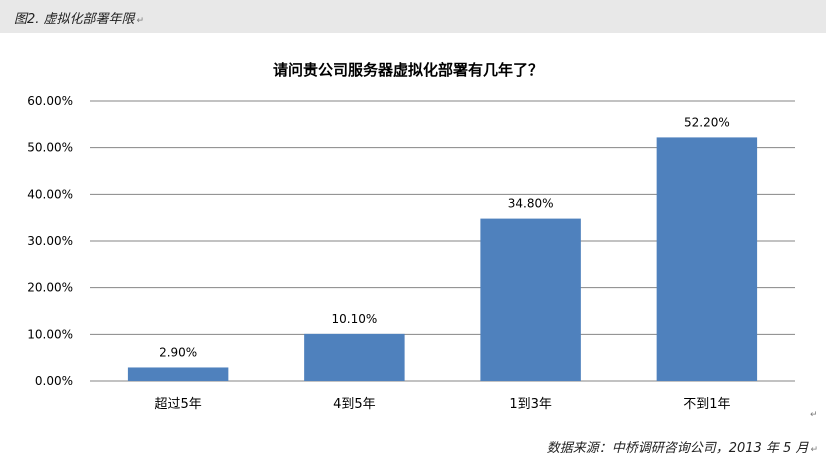 The width and height of the screenshot is (826, 459). Describe the element at coordinates (50, 101) in the screenshot. I see `y-tick-label: 60.00%` at that location.